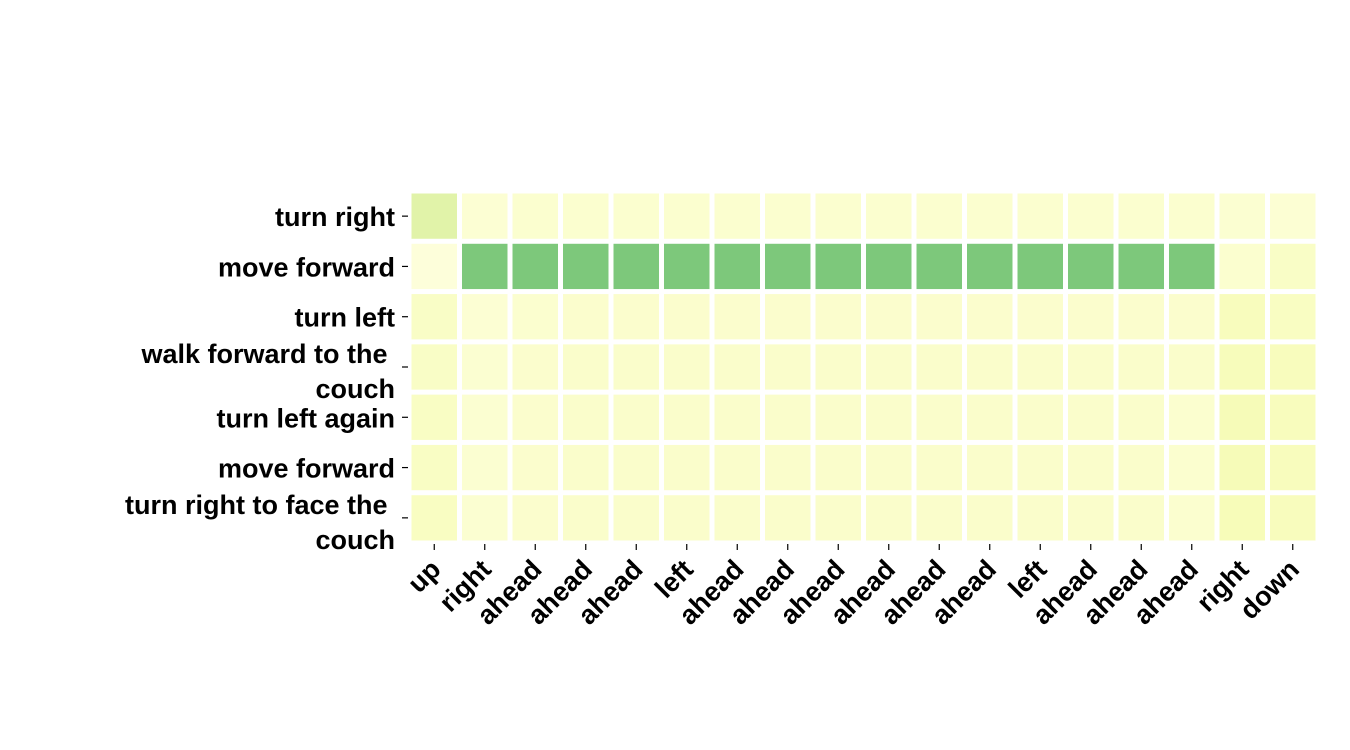 This screenshot has height=750, width=1350. Describe the element at coordinates (345, 318) in the screenshot. I see `y-tick-label: turn left` at that location.